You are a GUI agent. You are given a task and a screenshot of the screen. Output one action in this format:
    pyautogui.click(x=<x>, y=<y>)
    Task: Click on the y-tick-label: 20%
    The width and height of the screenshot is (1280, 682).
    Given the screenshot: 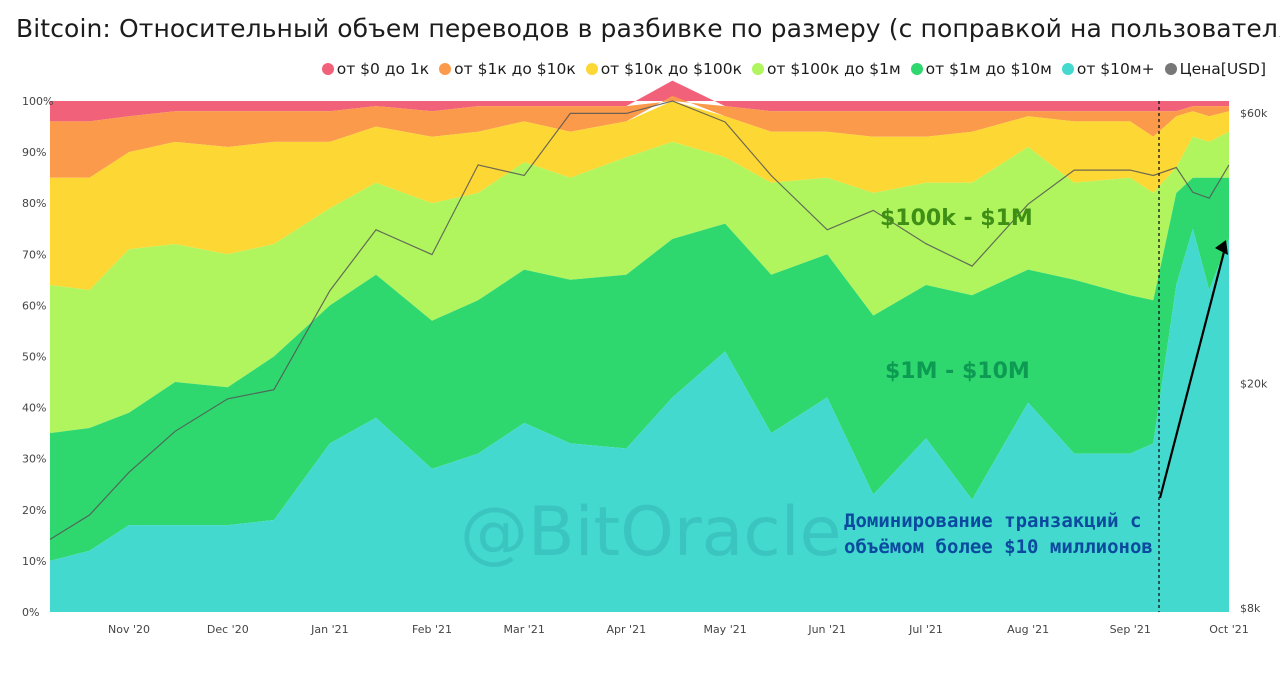 What is the action you would take?
    pyautogui.click(x=34, y=510)
    